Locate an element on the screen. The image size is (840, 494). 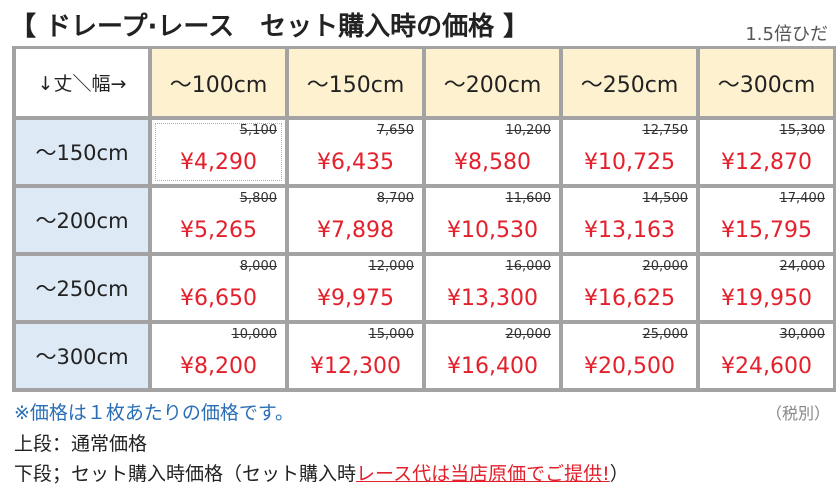
note: 下段；セット購入時価格（セット購入時 is located at coordinates (185, 474).